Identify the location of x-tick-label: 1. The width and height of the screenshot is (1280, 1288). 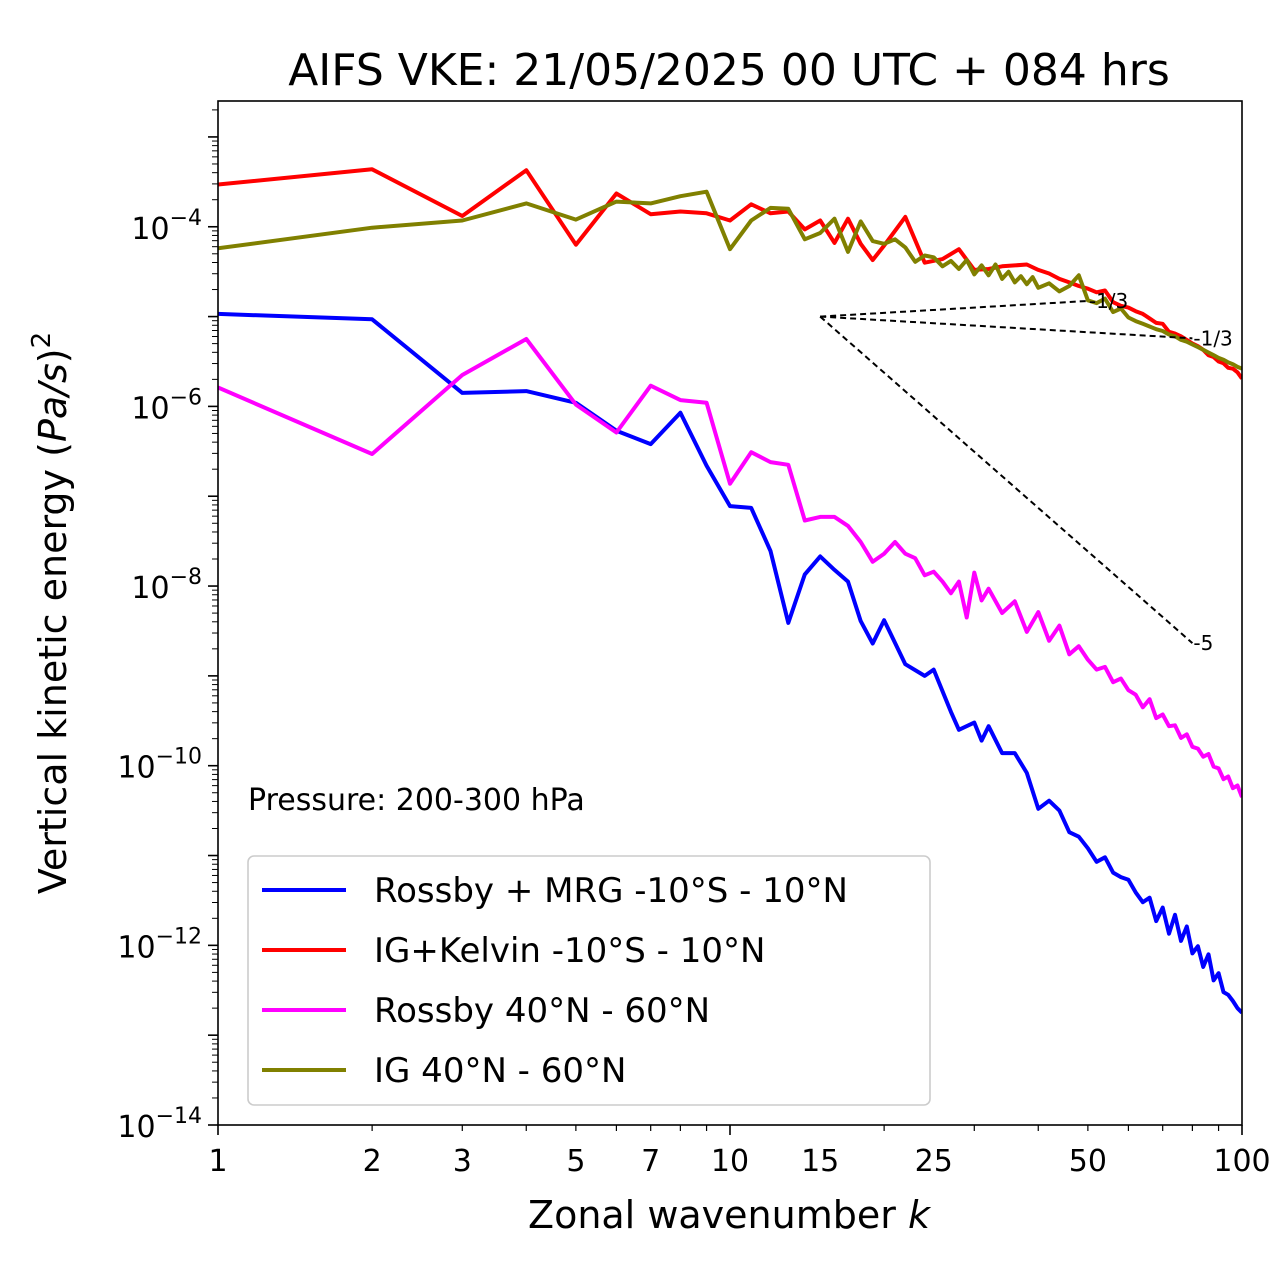
(217, 1161).